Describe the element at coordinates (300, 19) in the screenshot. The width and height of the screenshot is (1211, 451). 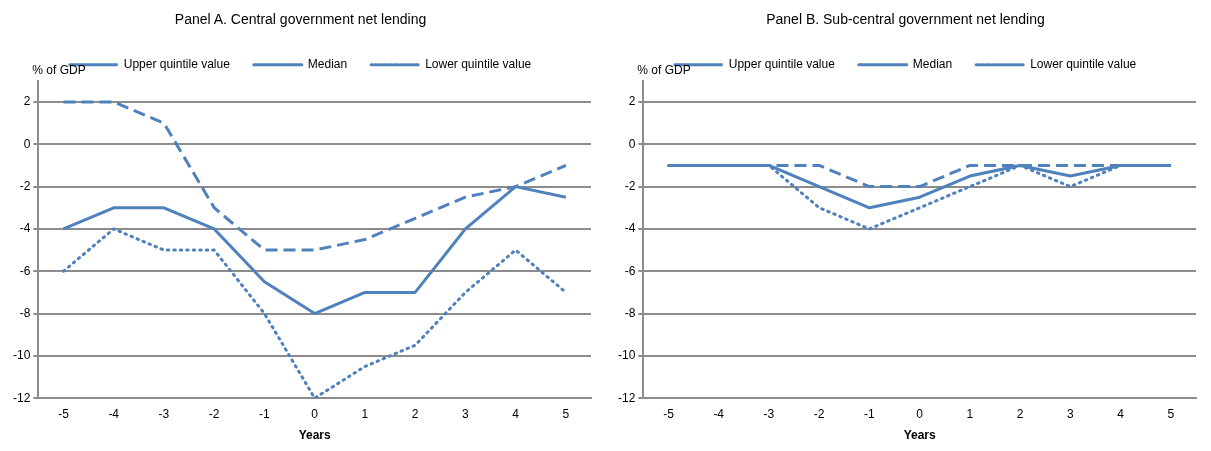
I see `chart-title: Panel A. Central government net lending` at that location.